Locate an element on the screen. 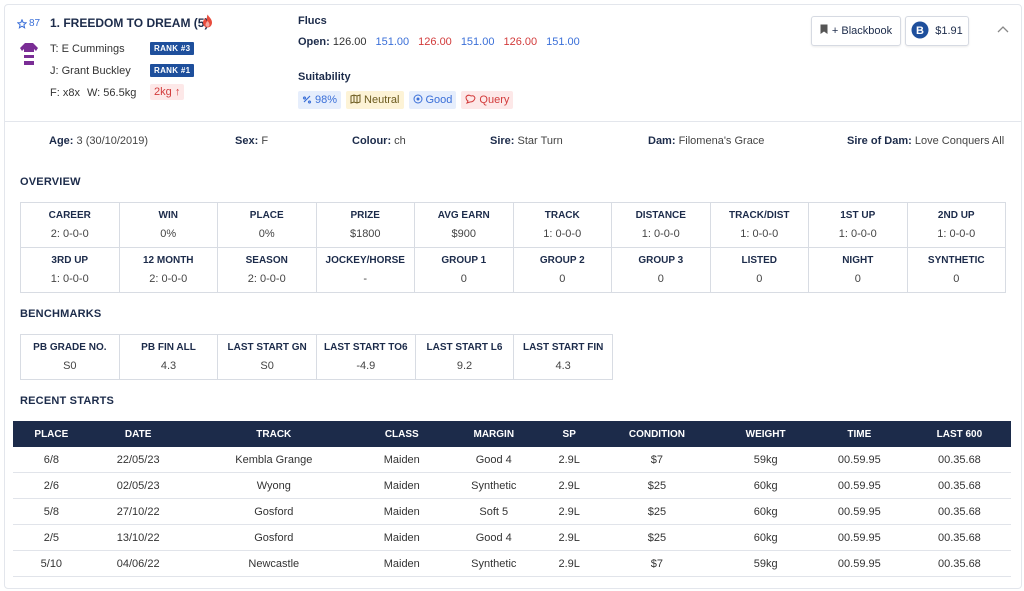  column-header: CLASS is located at coordinates (401, 434).